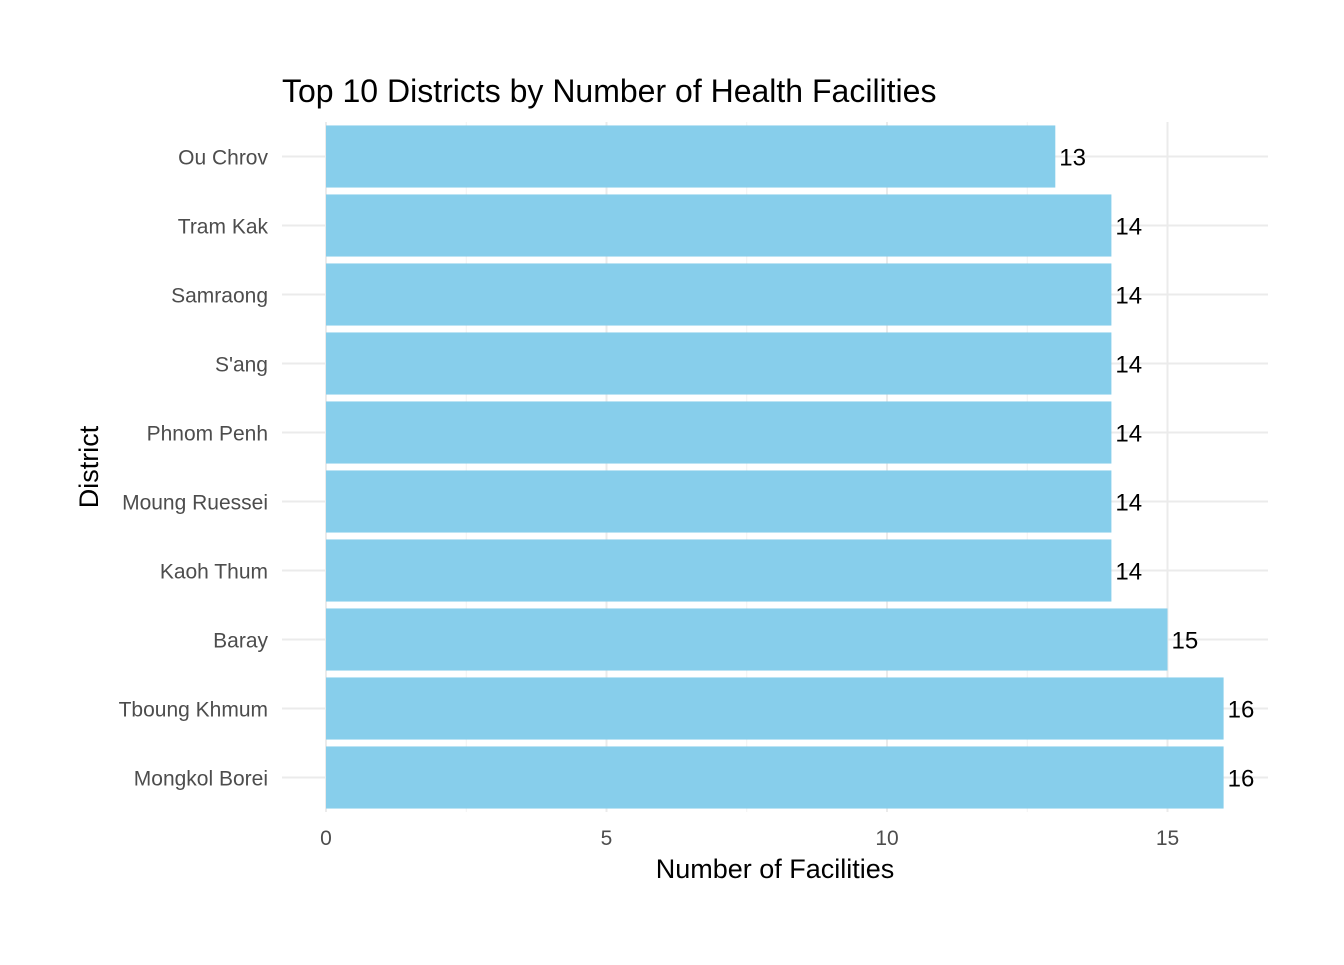 The height and width of the screenshot is (965, 1344). I want to click on y-tick-label: Tram Kak, so click(223, 227).